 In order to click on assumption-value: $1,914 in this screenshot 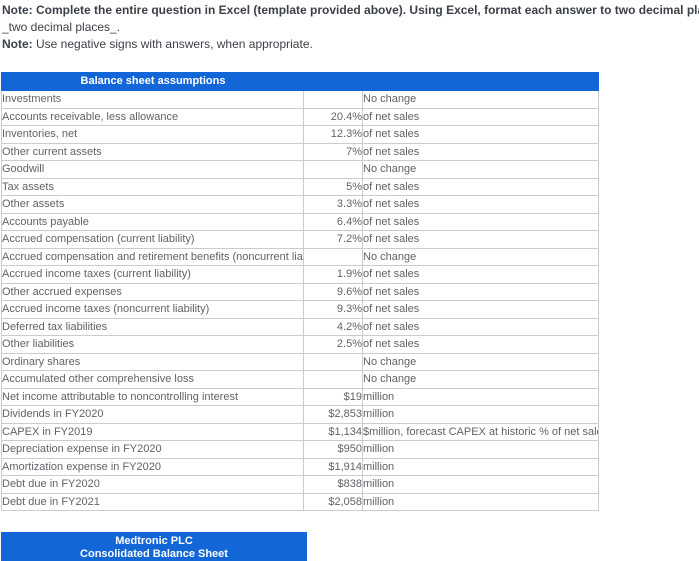, I will do `click(333, 466)`.